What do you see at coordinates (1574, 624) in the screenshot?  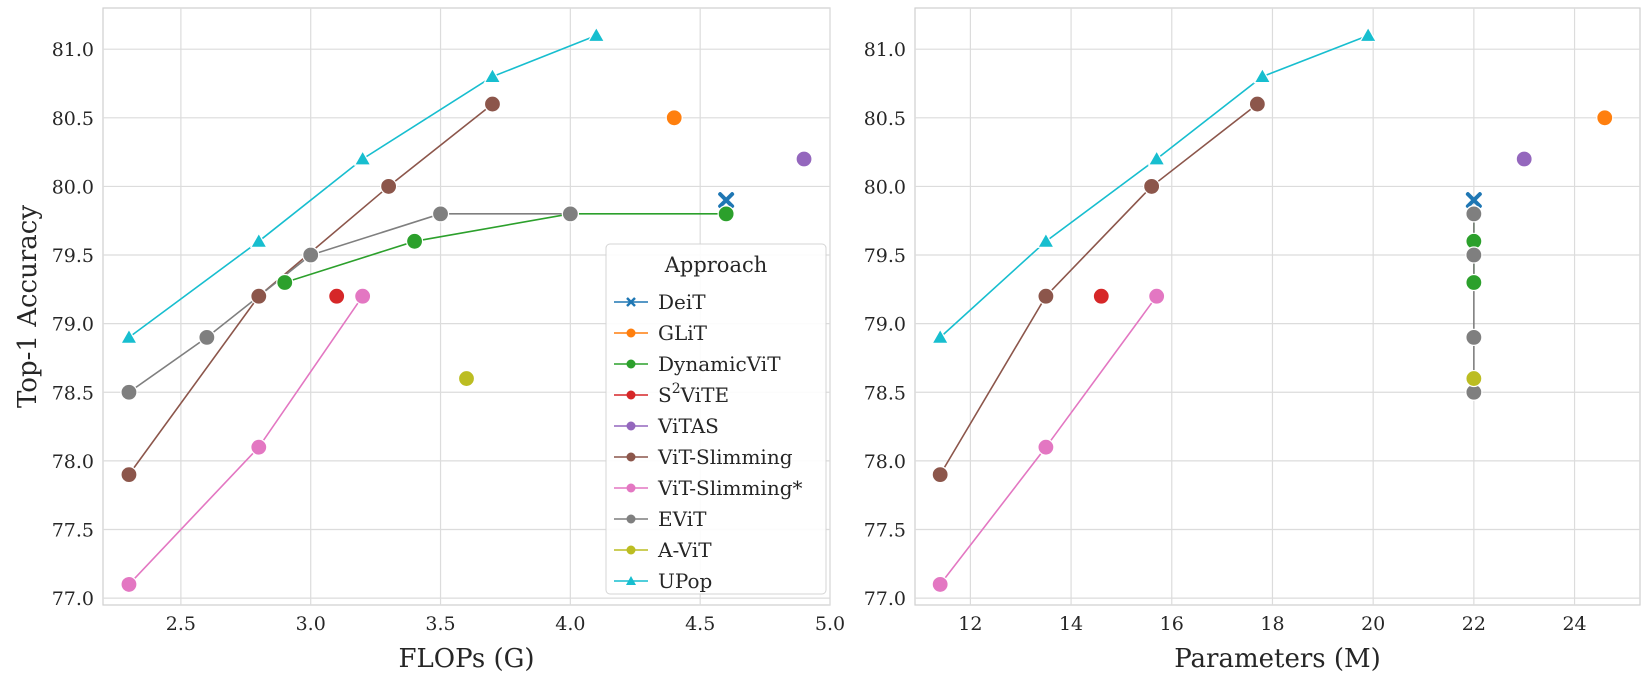 I see `x-tick-label: 24` at bounding box center [1574, 624].